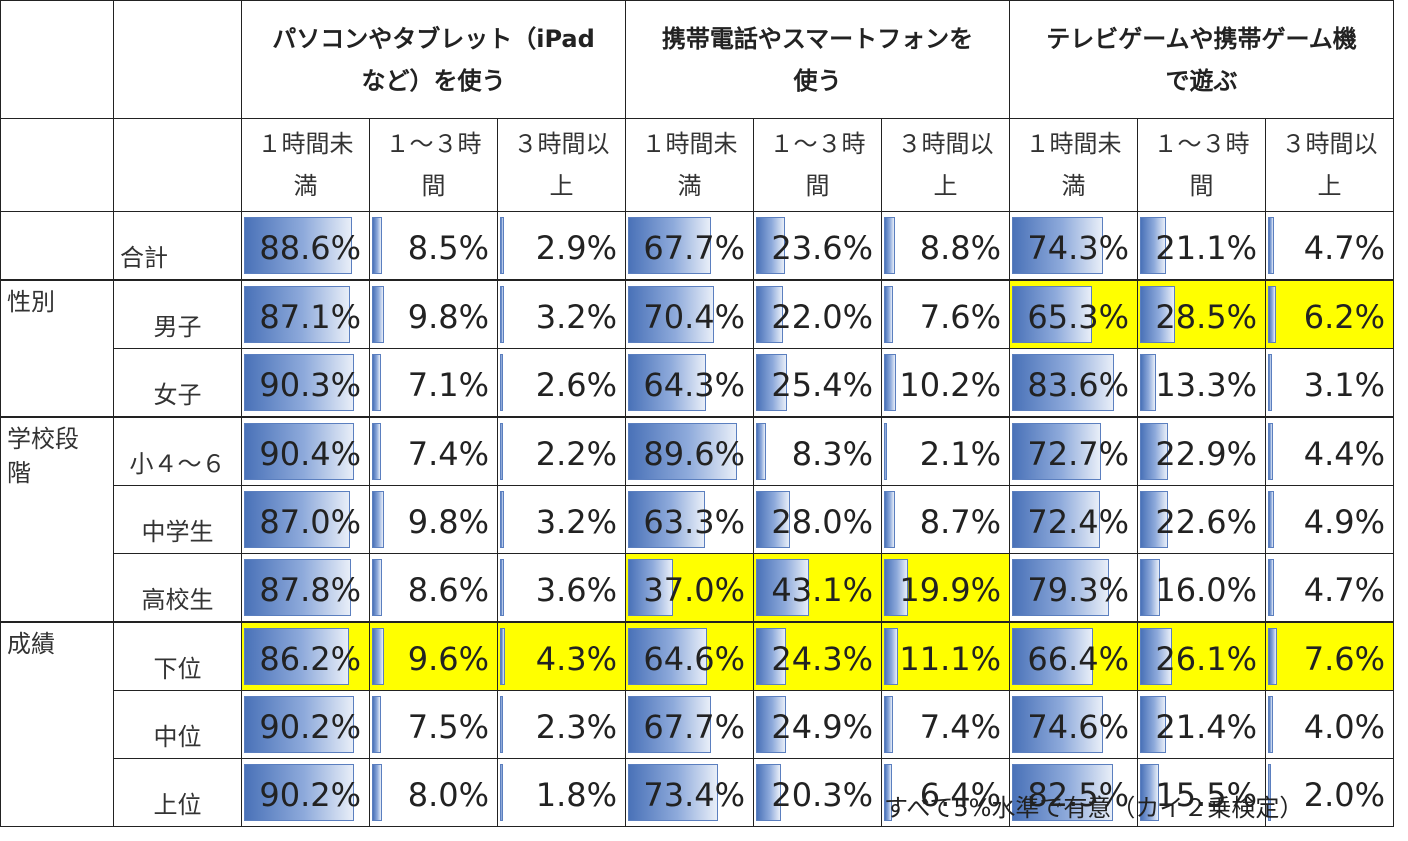 This screenshot has width=1408, height=841. I want to click on value-label: 2.9%, so click(576, 247).